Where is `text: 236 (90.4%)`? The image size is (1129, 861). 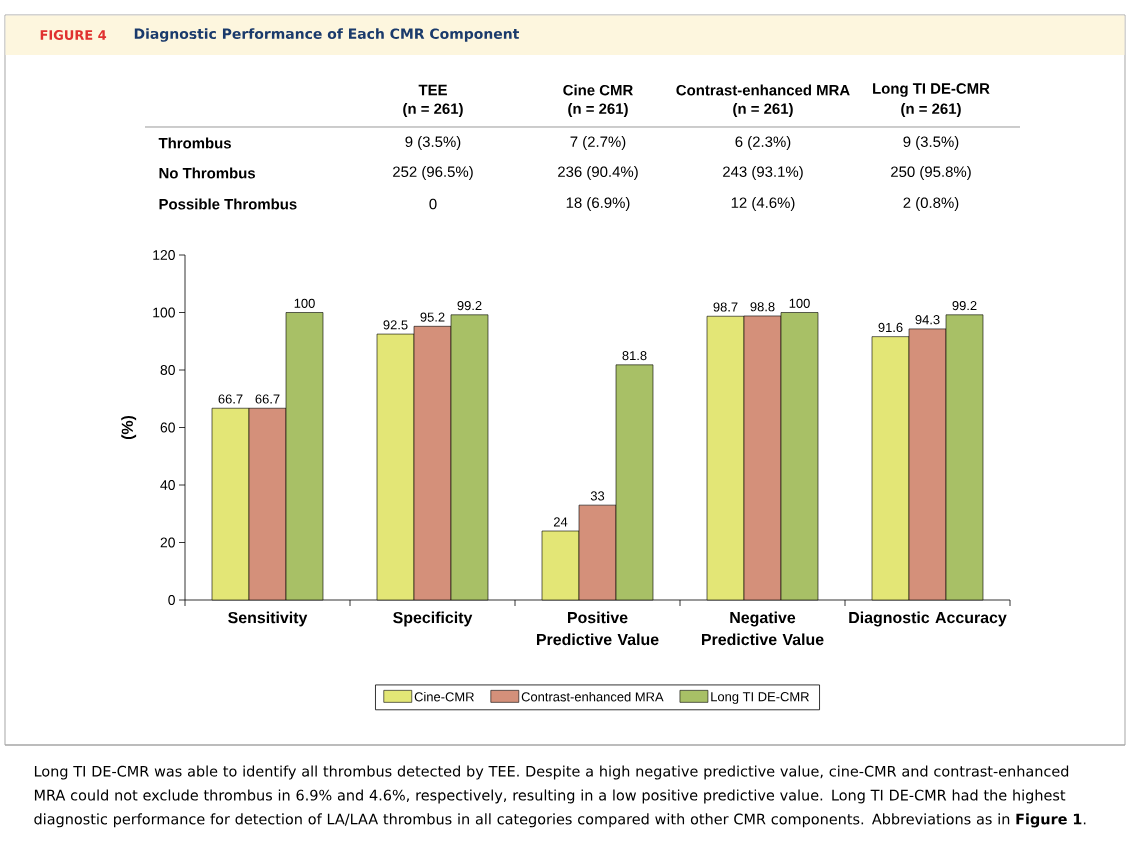 text: 236 (90.4%) is located at coordinates (598, 173).